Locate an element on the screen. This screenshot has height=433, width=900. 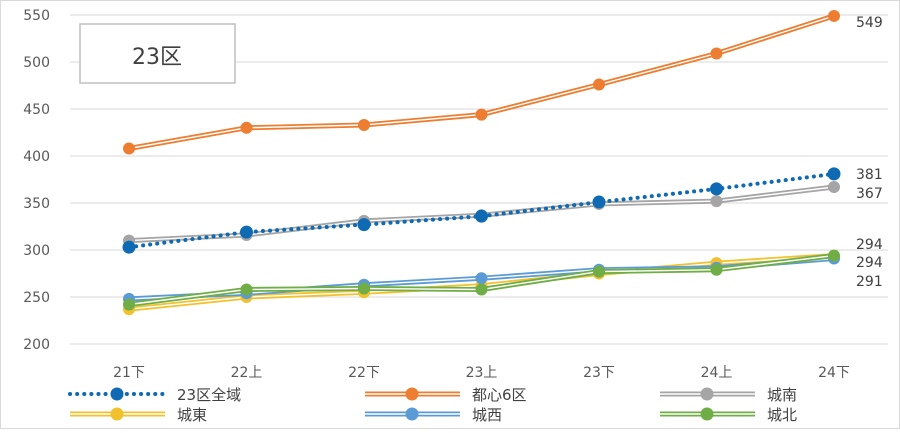
end-value-label: 549 is located at coordinates (869, 23).